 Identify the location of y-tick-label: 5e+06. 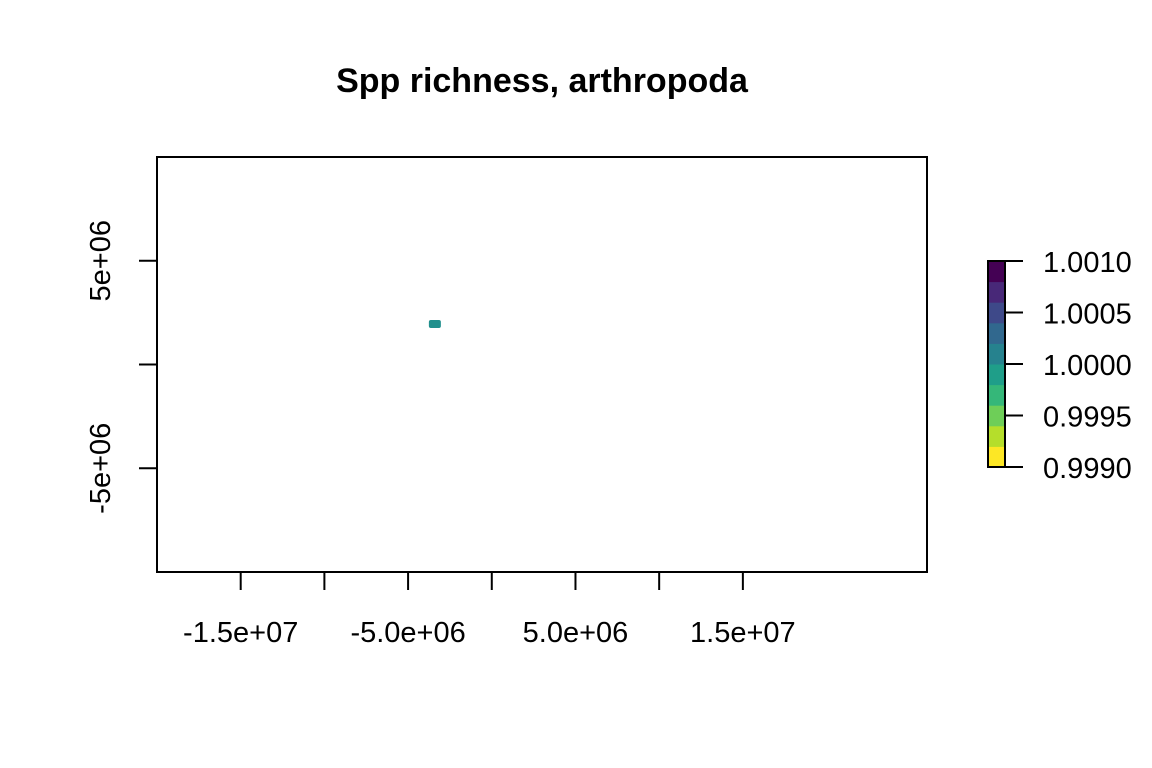
(101, 260).